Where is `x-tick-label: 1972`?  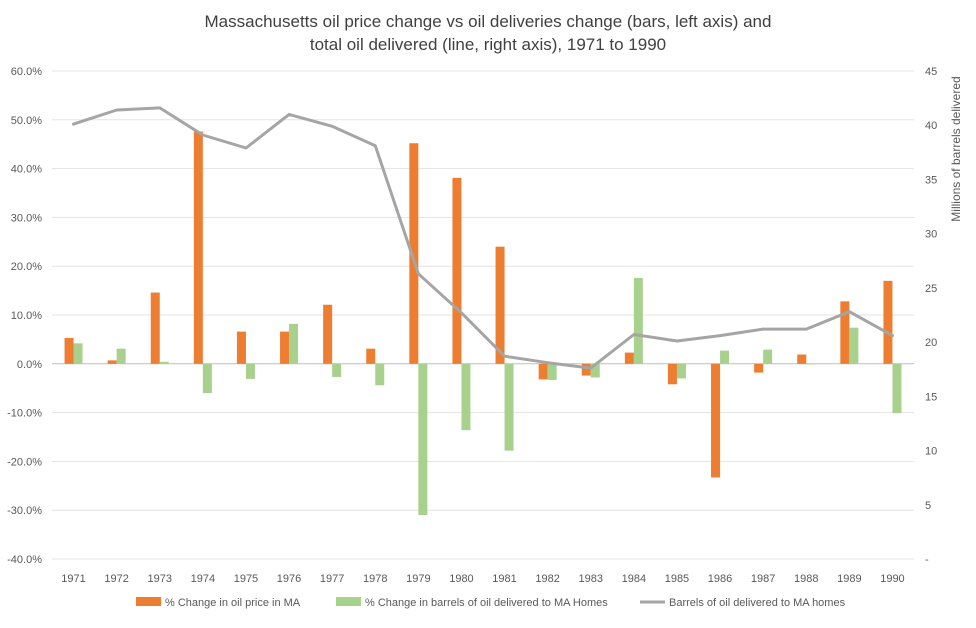 x-tick-label: 1972 is located at coordinates (116, 579).